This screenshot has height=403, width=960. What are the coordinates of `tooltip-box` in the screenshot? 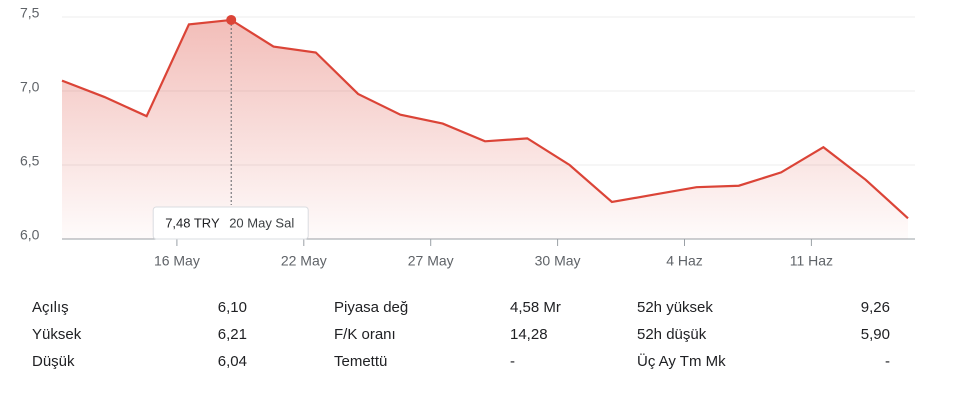 It's located at (230, 223).